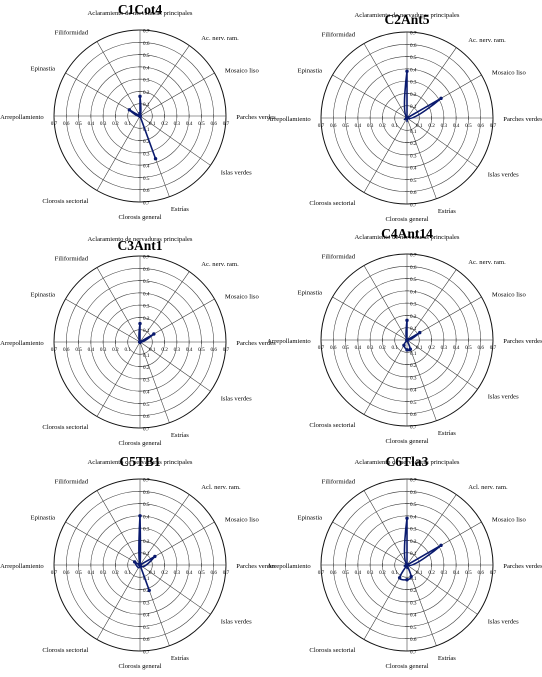 This screenshot has height=677, width=542. I want to click on chart-title: C5TB1, so click(140, 461).